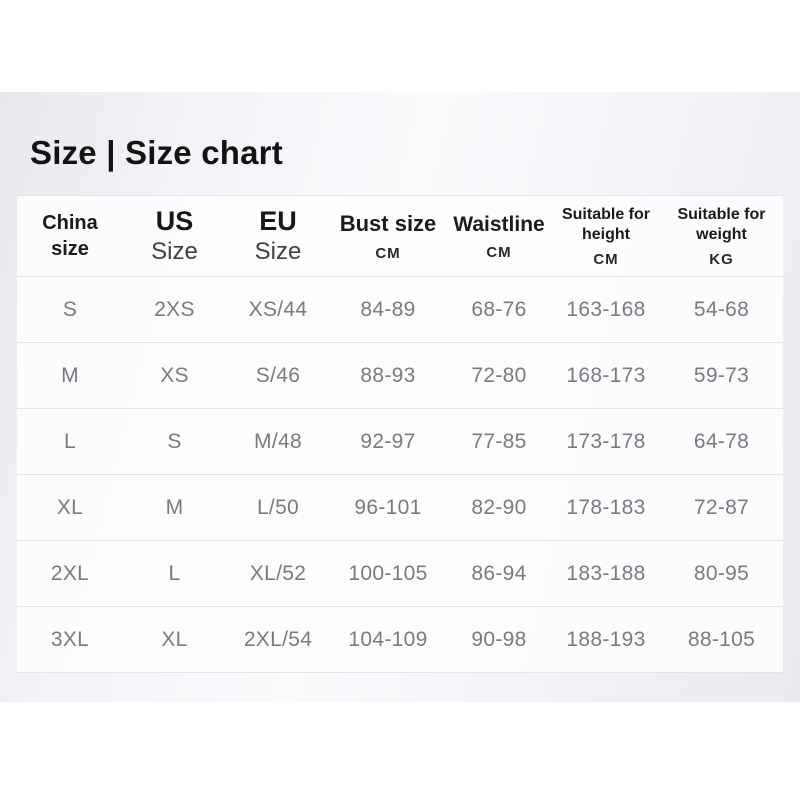 The width and height of the screenshot is (800, 800). I want to click on table-row-xl: XL M L/50 96-101 82-90 178-183 72-87, so click(400, 508).